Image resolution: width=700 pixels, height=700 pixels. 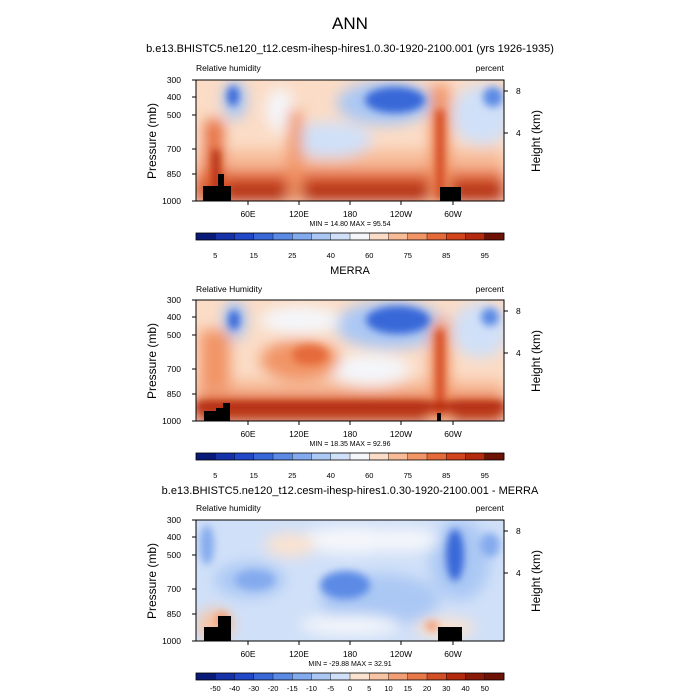 I want to click on variable-label: Relative Humidity, so click(x=229, y=289).